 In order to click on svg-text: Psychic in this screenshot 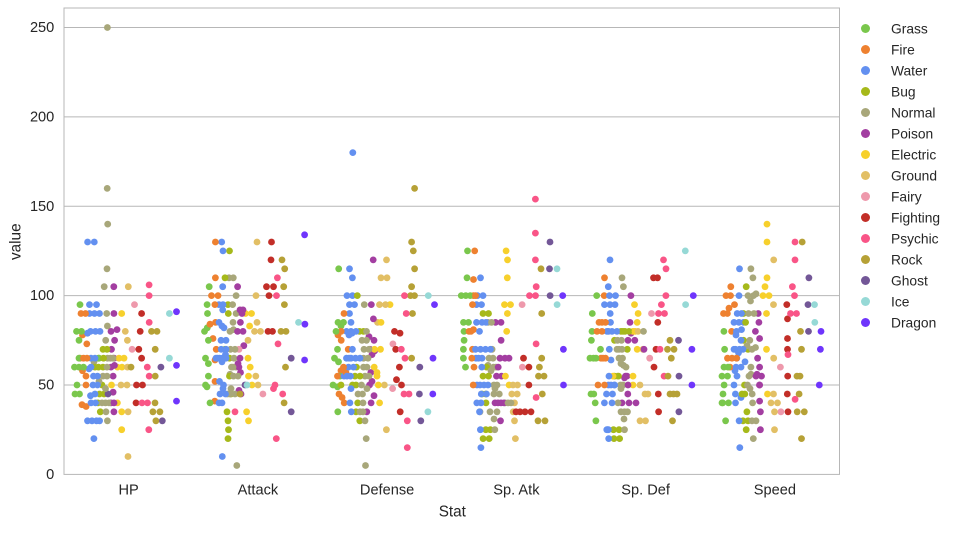, I will do `click(915, 238)`.